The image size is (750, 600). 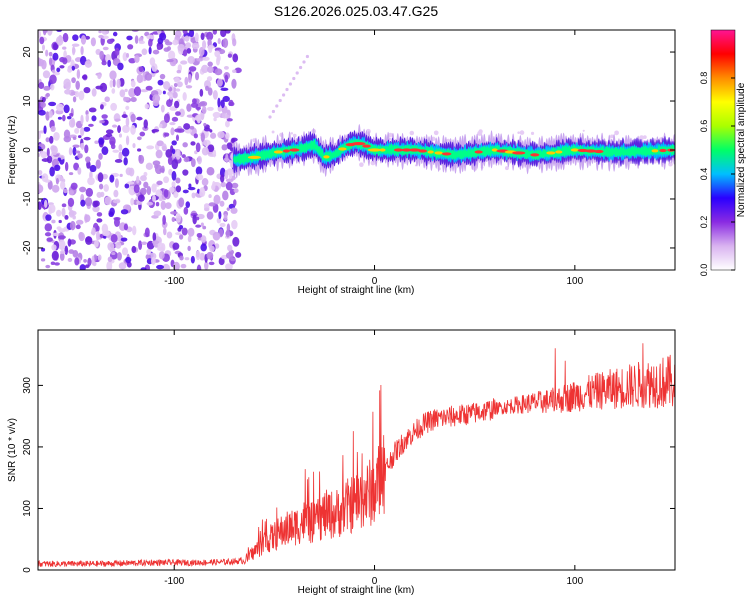 What do you see at coordinates (356, 590) in the screenshot?
I see `snr-x-axis-label: Height of straight line (km)` at bounding box center [356, 590].